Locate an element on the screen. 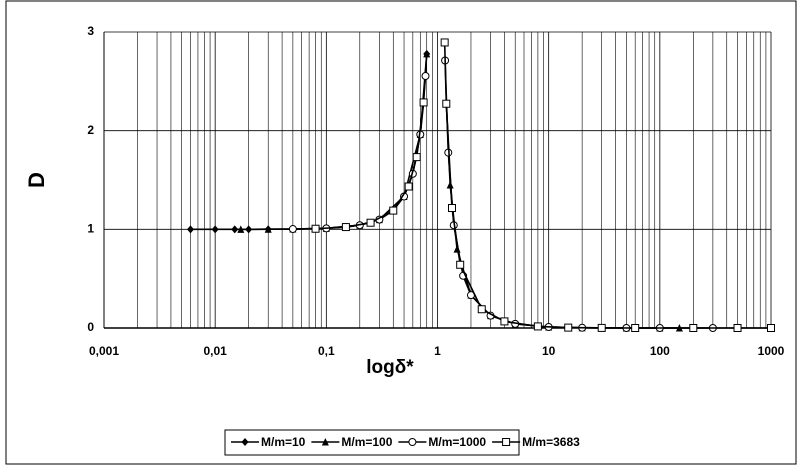 The width and height of the screenshot is (797, 470). x-tick-label: 100 is located at coordinates (660, 351).